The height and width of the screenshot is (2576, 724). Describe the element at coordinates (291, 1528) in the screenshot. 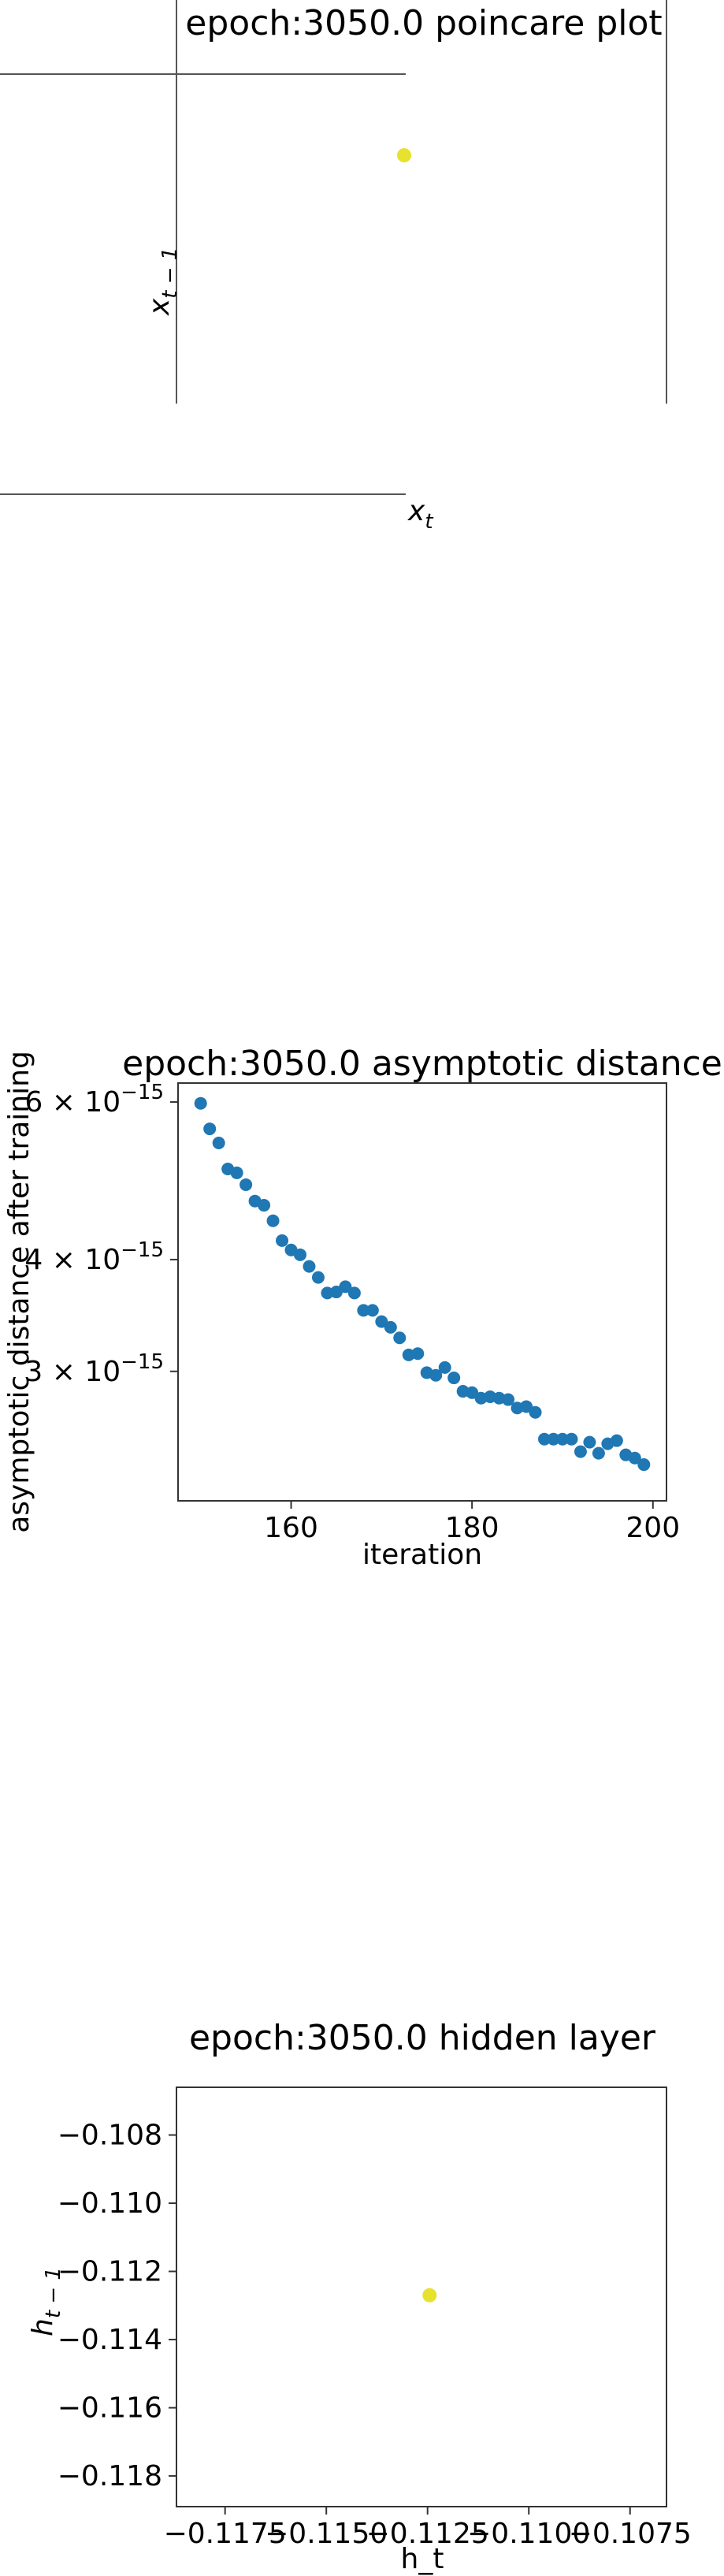

I see `asymptotic-x-tick-label: 160` at that location.